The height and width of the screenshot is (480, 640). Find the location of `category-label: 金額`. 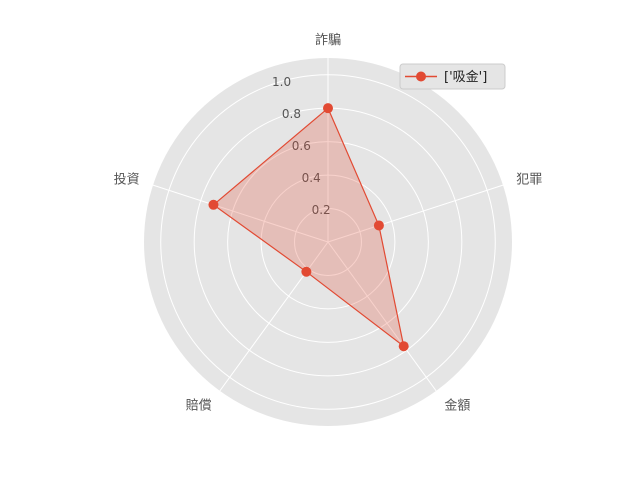

category-label: 金額 is located at coordinates (457, 405).